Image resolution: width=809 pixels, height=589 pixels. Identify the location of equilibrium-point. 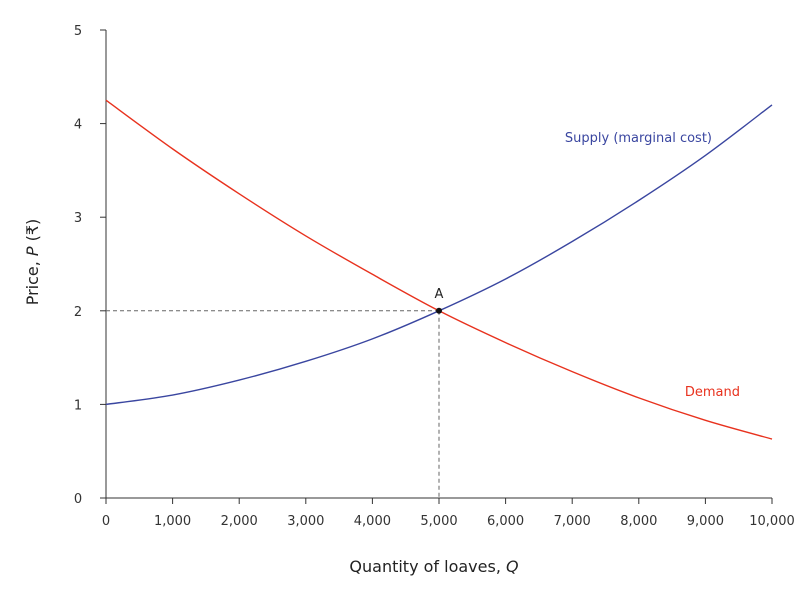
(439, 310).